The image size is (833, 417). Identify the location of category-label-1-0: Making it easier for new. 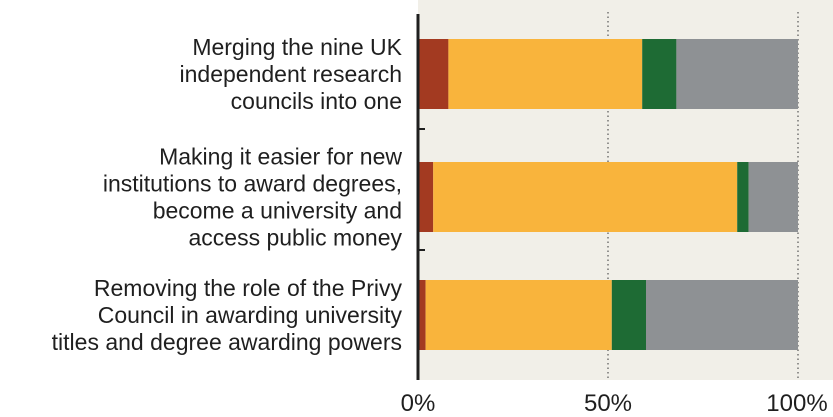
(280, 157).